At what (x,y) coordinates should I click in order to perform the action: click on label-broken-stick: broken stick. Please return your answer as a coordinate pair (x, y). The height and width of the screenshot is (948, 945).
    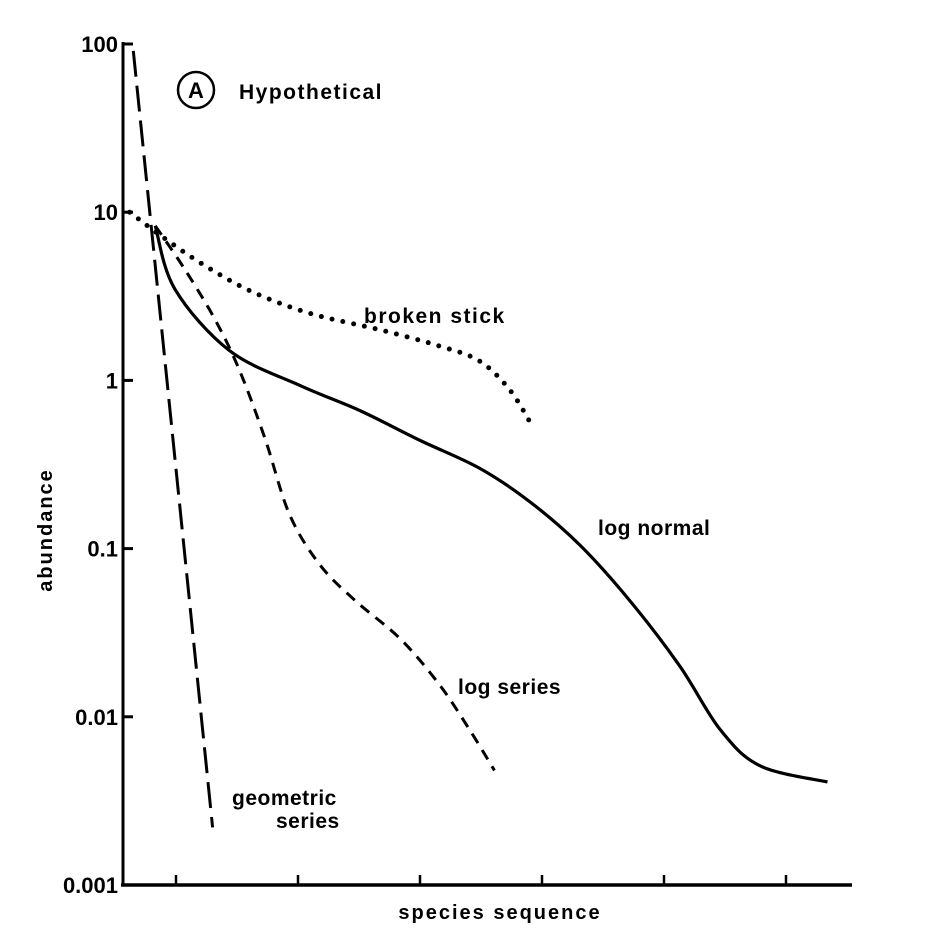
    Looking at the image, I should click on (435, 316).